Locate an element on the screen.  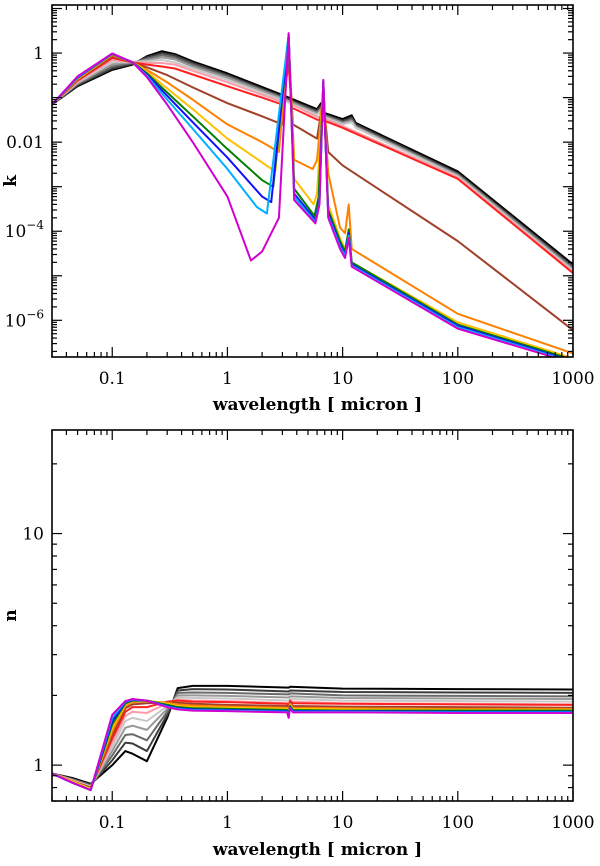
k-panel-x-tick-label: 1000 is located at coordinates (572, 379).